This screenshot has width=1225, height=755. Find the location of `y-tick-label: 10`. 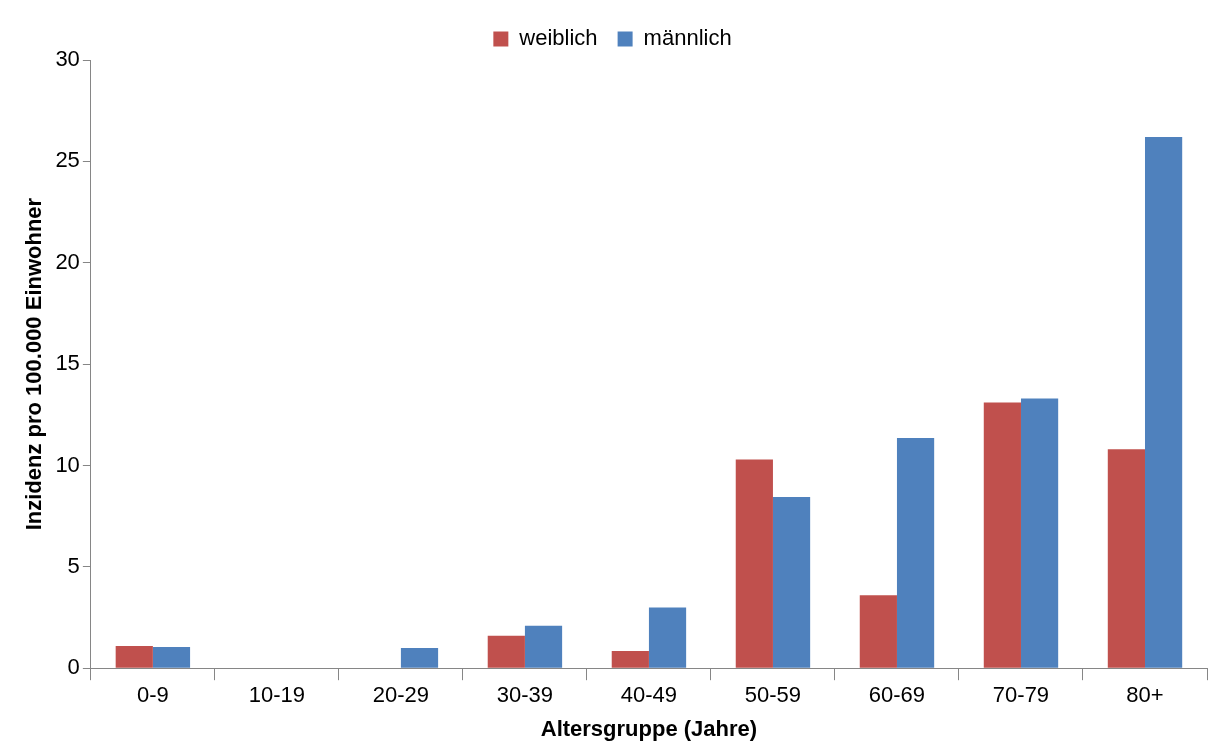

y-tick-label: 10 is located at coordinates (67, 464).